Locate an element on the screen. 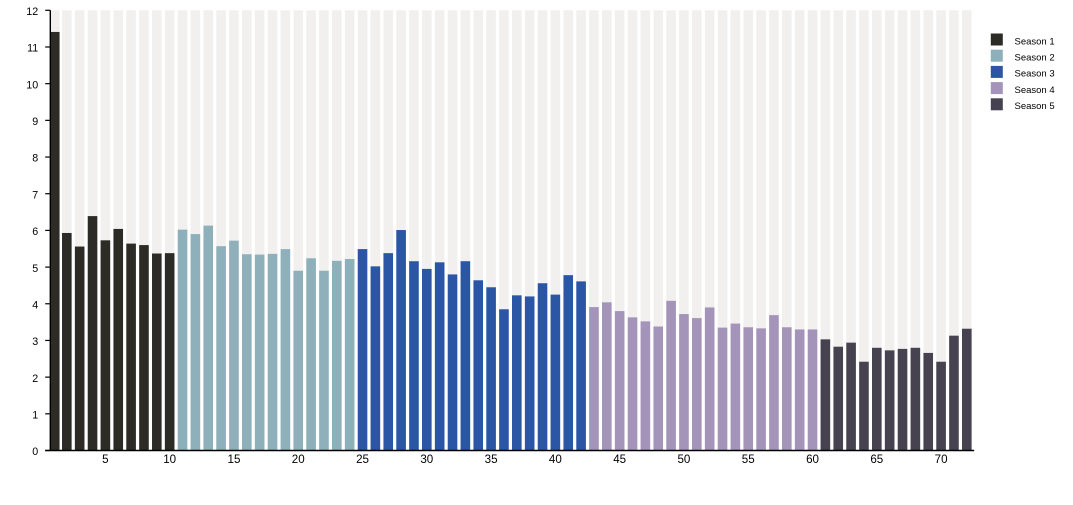 The image size is (1073, 505). svg-text: 1 is located at coordinates (35, 416).